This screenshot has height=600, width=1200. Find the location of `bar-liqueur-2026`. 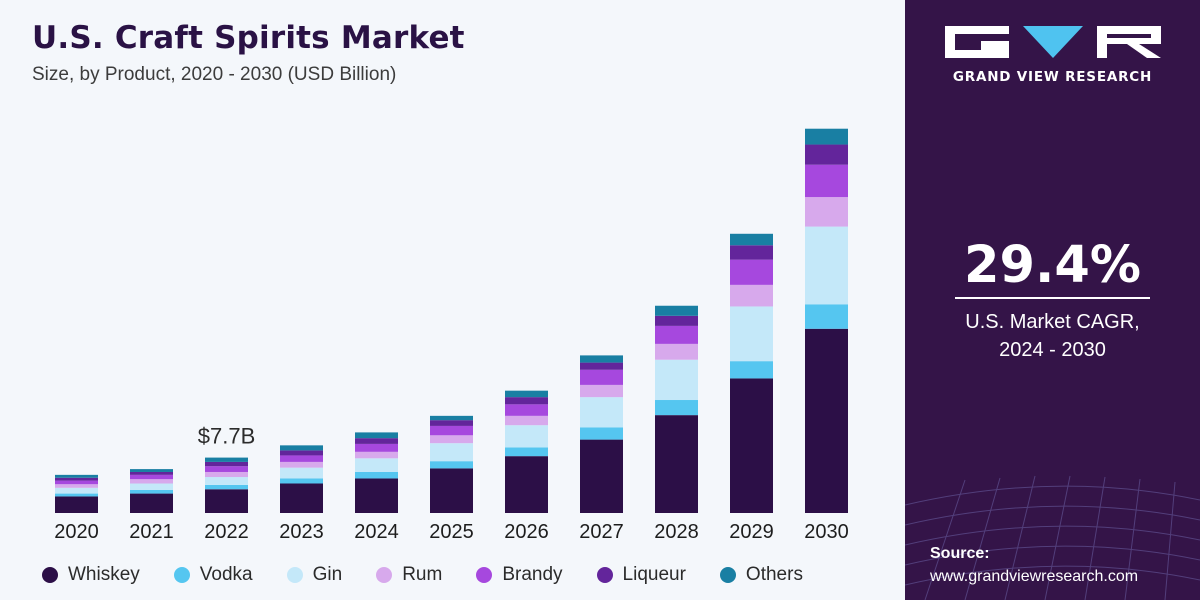

bar-liqueur-2026 is located at coordinates (526, 401).